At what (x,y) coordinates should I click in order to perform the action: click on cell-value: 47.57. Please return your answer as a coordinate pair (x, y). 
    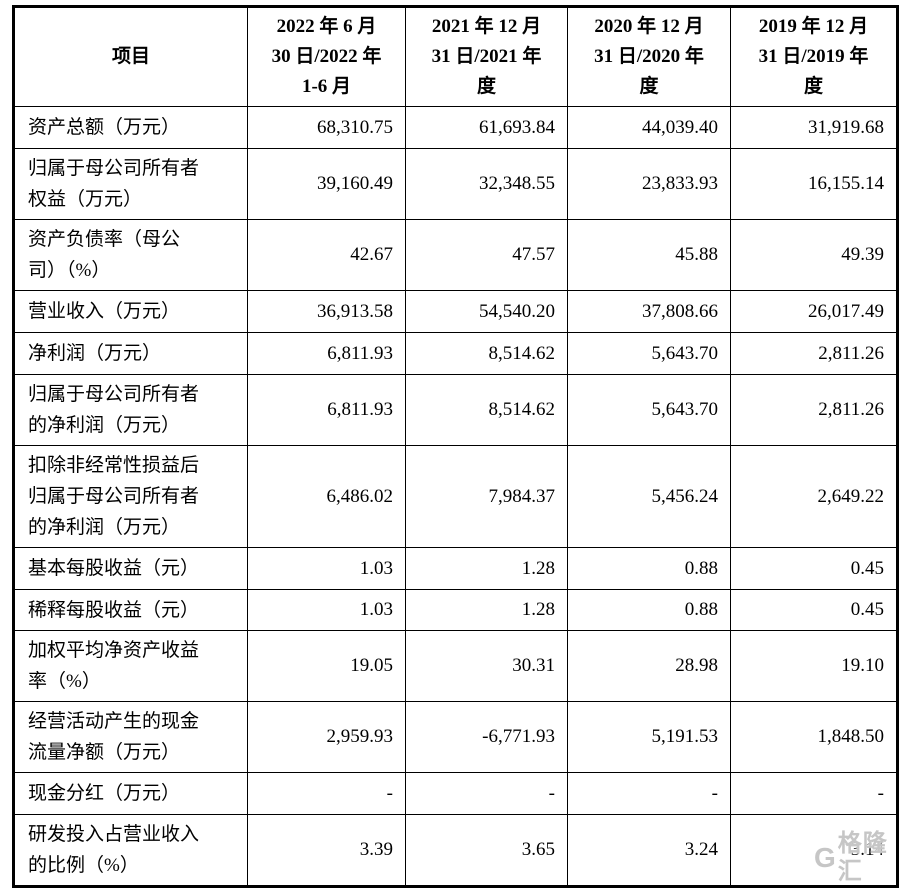
    Looking at the image, I should click on (486, 255).